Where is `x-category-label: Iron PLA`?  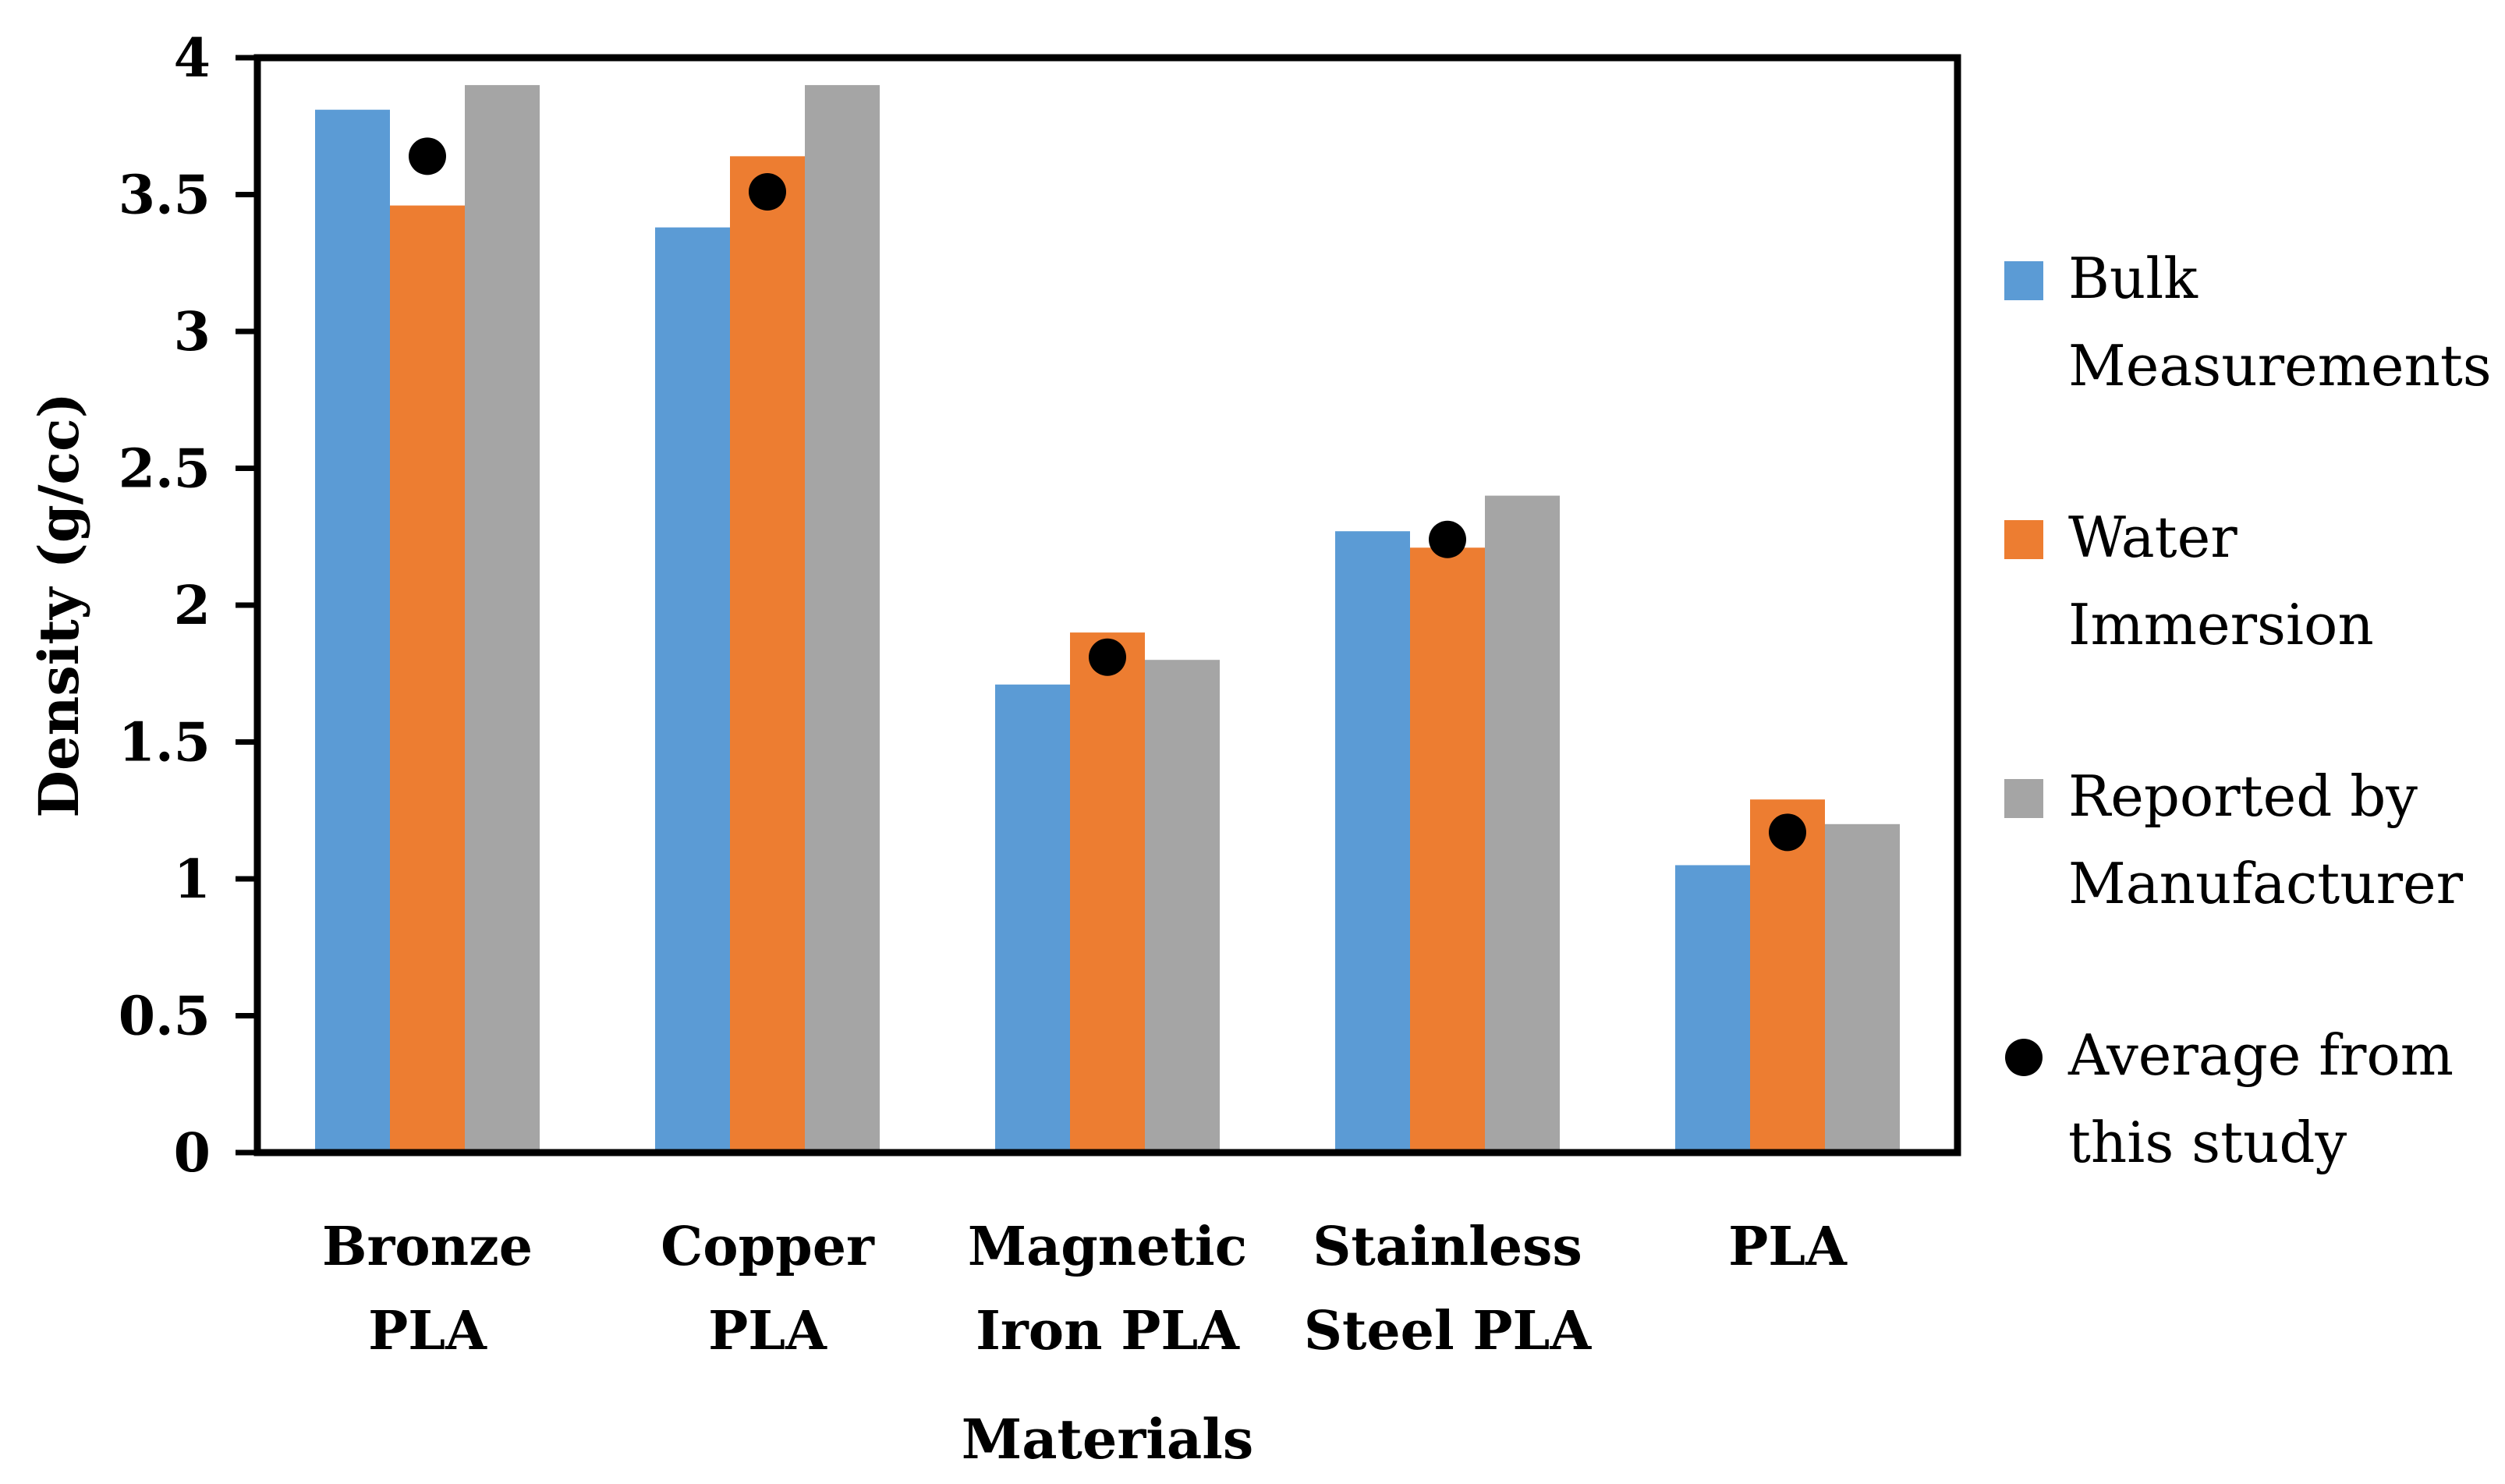 x-category-label: Iron PLA is located at coordinates (1108, 1331).